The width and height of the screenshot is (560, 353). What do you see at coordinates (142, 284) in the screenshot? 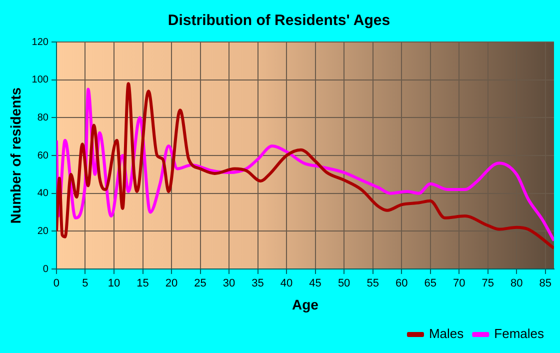
I see `x-tick-label: 15` at bounding box center [142, 284].